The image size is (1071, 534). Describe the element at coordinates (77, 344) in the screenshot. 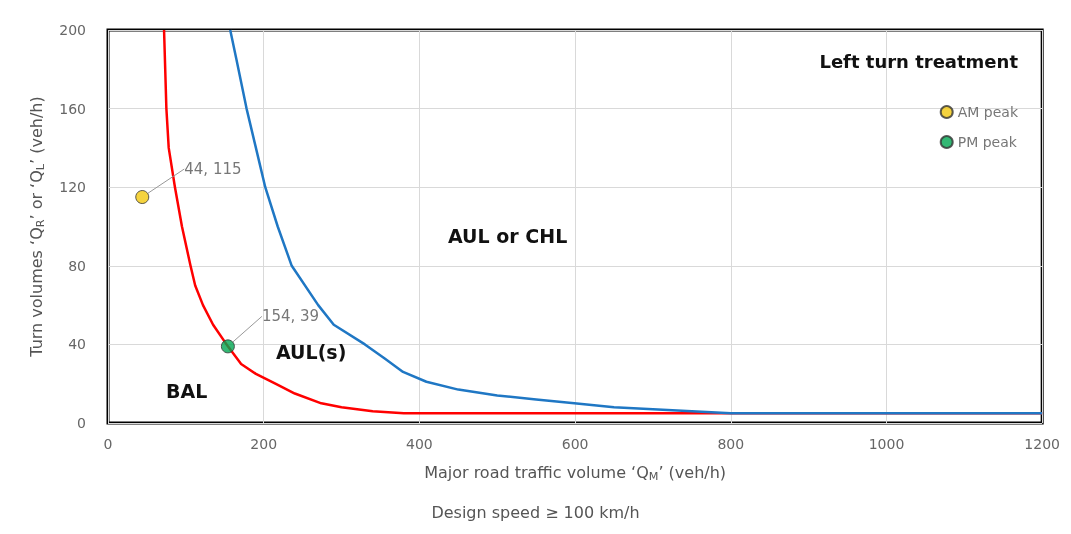

I see `y-tick-label: 40` at that location.